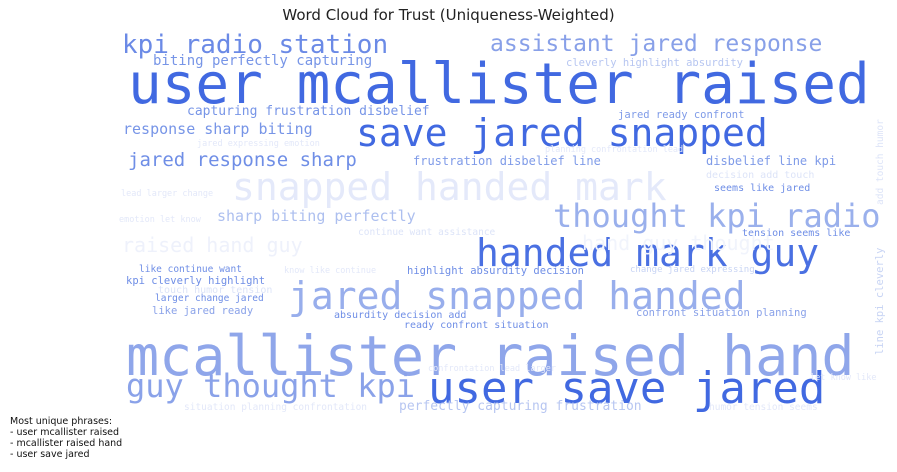 The height and width of the screenshot is (472, 897). I want to click on cloud-term: jared expressing emotion, so click(258, 144).